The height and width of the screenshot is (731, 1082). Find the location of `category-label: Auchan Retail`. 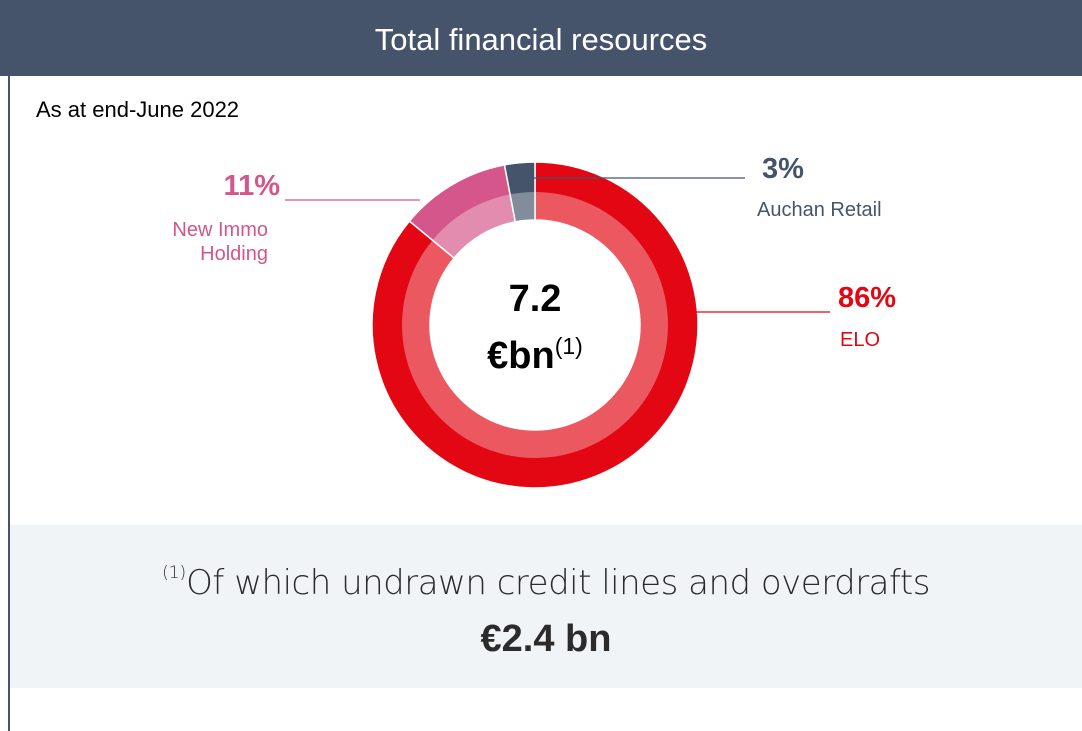

category-label: Auchan Retail is located at coordinates (819, 210).